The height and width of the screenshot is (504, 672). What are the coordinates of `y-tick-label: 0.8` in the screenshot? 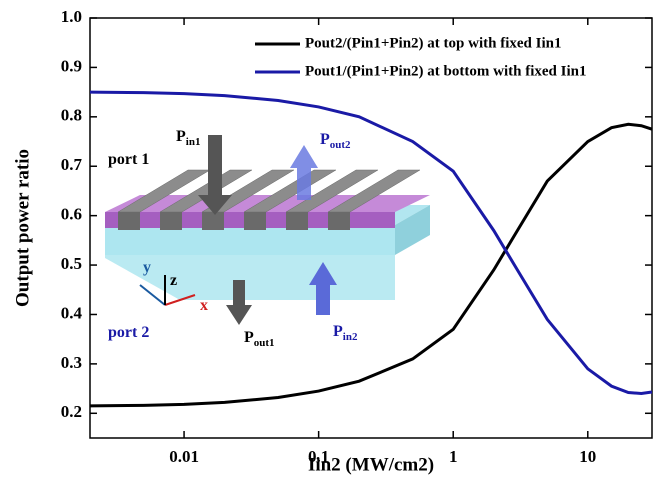 It's located at (71, 115).